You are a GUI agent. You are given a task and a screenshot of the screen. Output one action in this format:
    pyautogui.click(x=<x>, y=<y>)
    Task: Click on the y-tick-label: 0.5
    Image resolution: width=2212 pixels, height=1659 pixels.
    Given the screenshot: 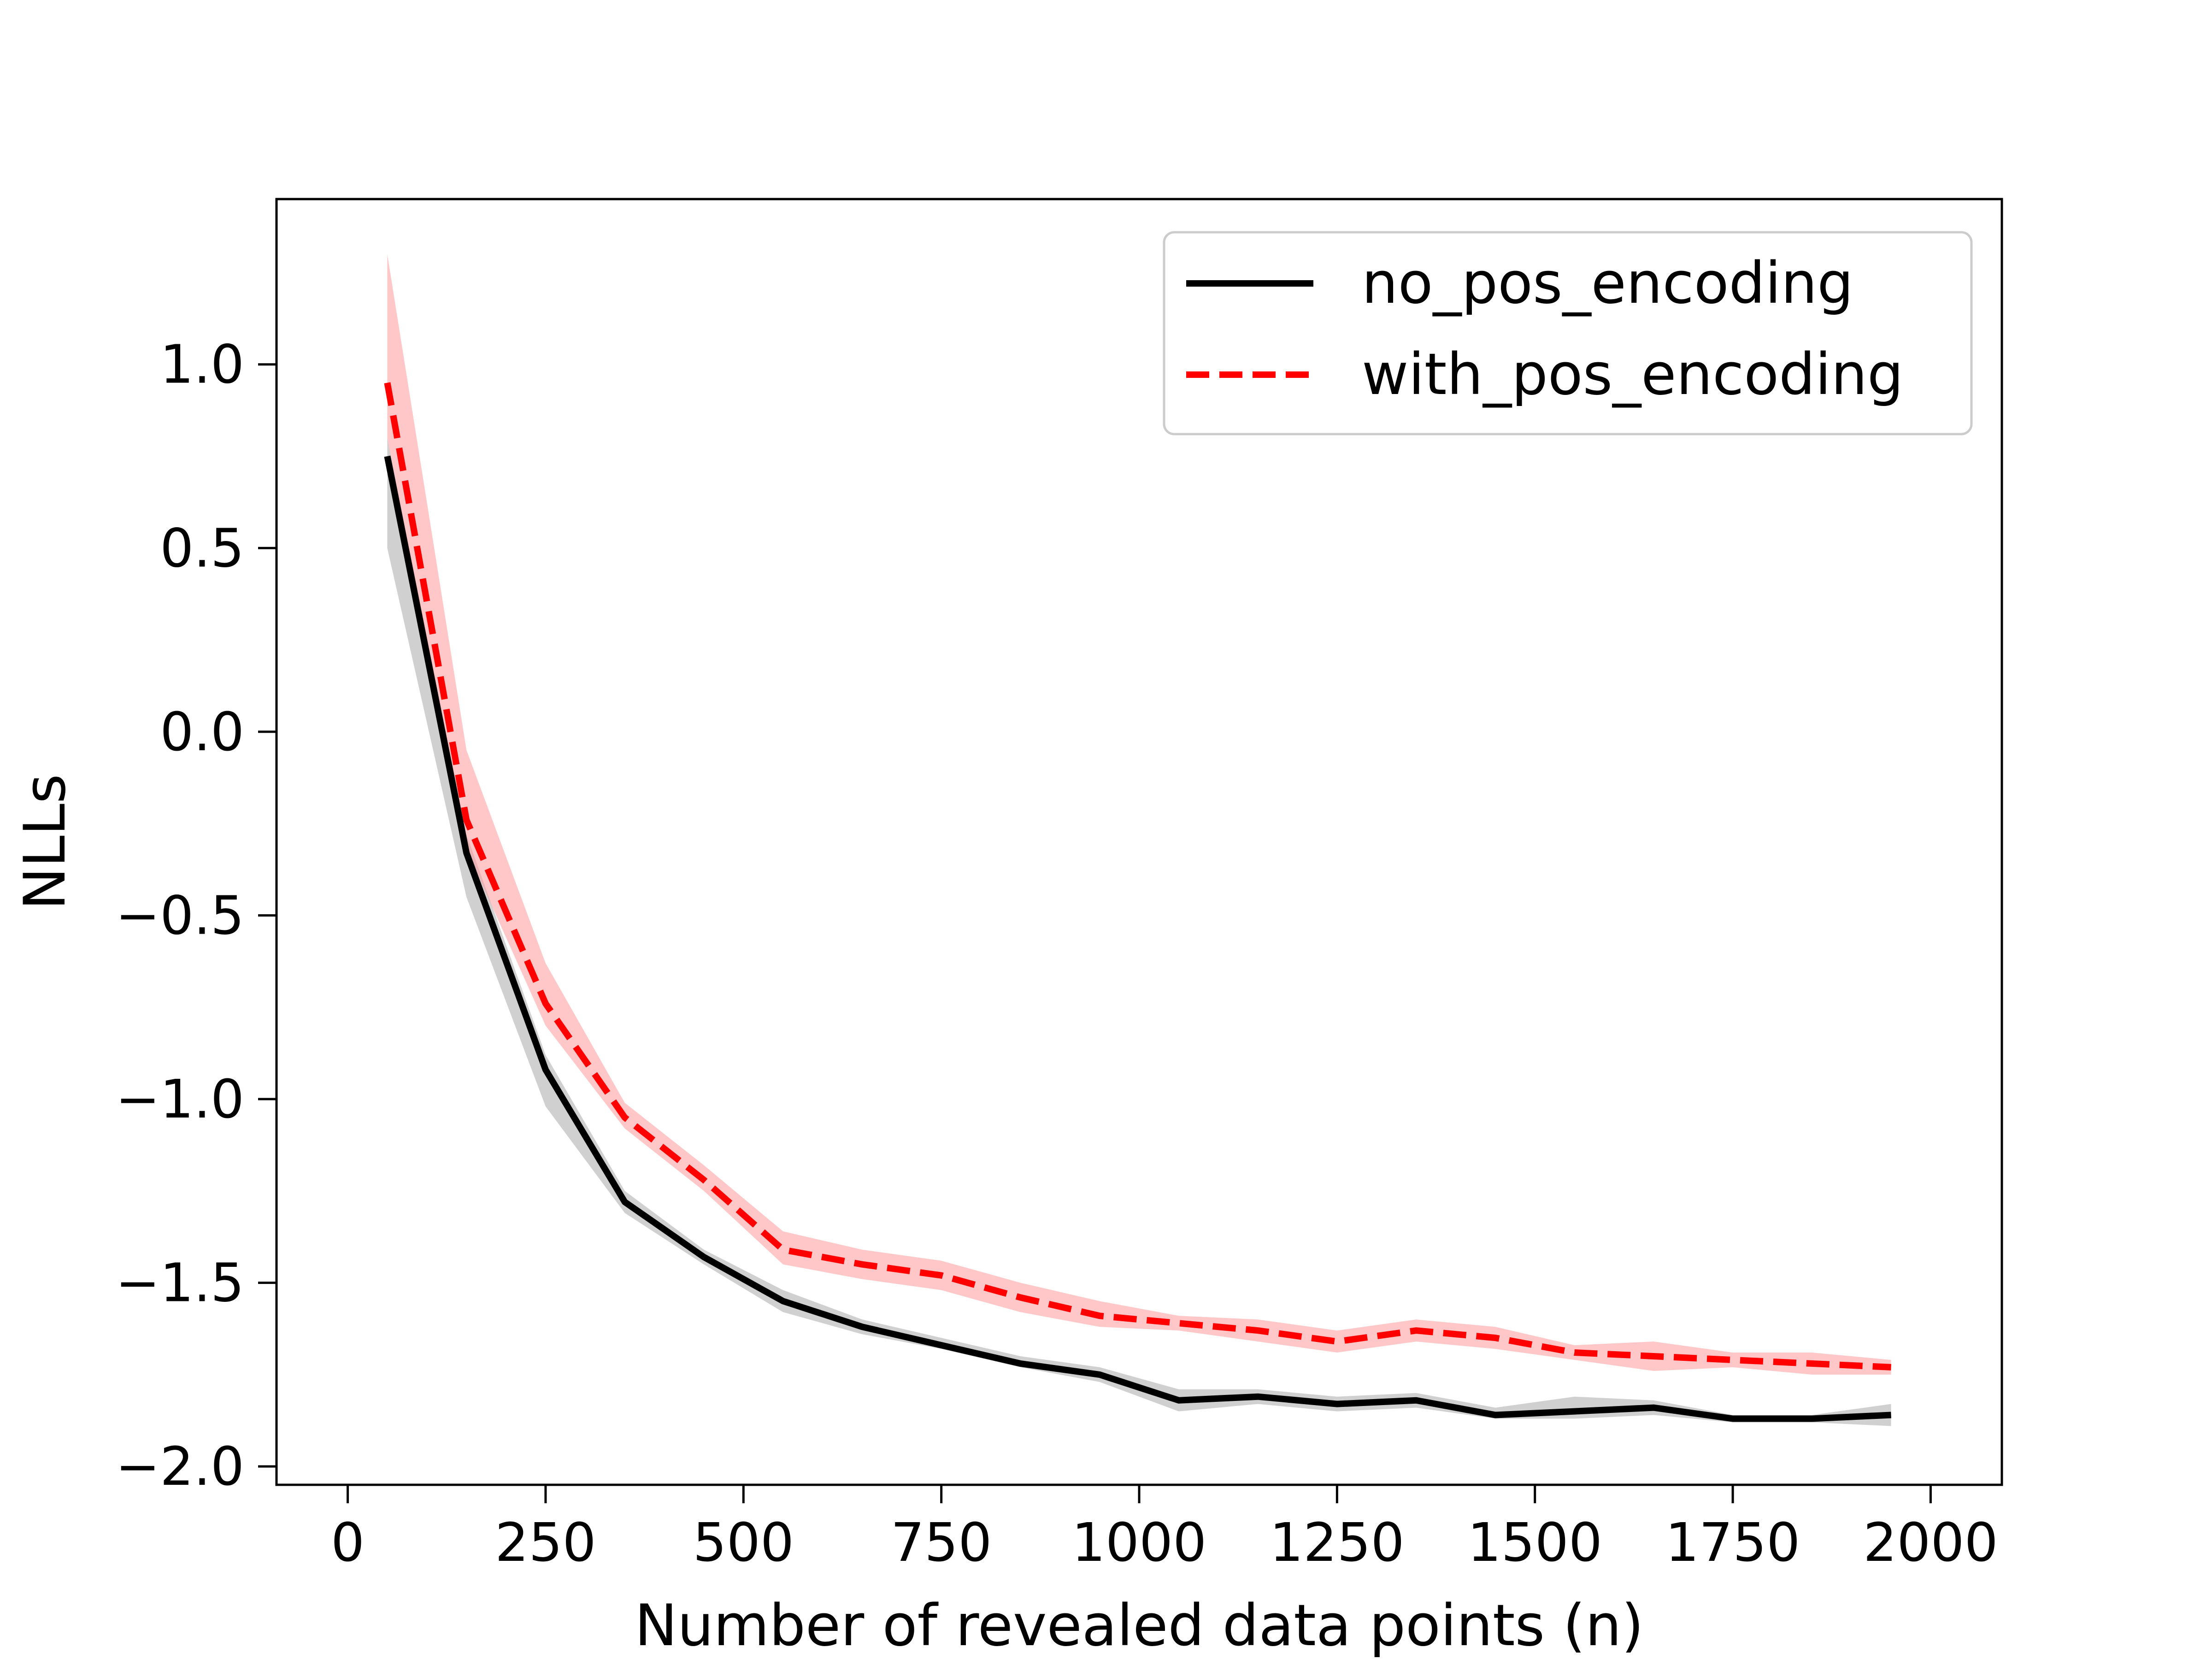 What is the action you would take?
    pyautogui.click(x=202, y=548)
    